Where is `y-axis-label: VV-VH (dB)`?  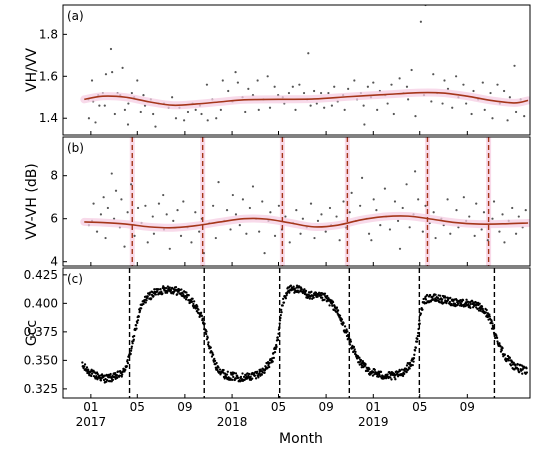 y-axis-label: VV-VH (dB) is located at coordinates (32, 201).